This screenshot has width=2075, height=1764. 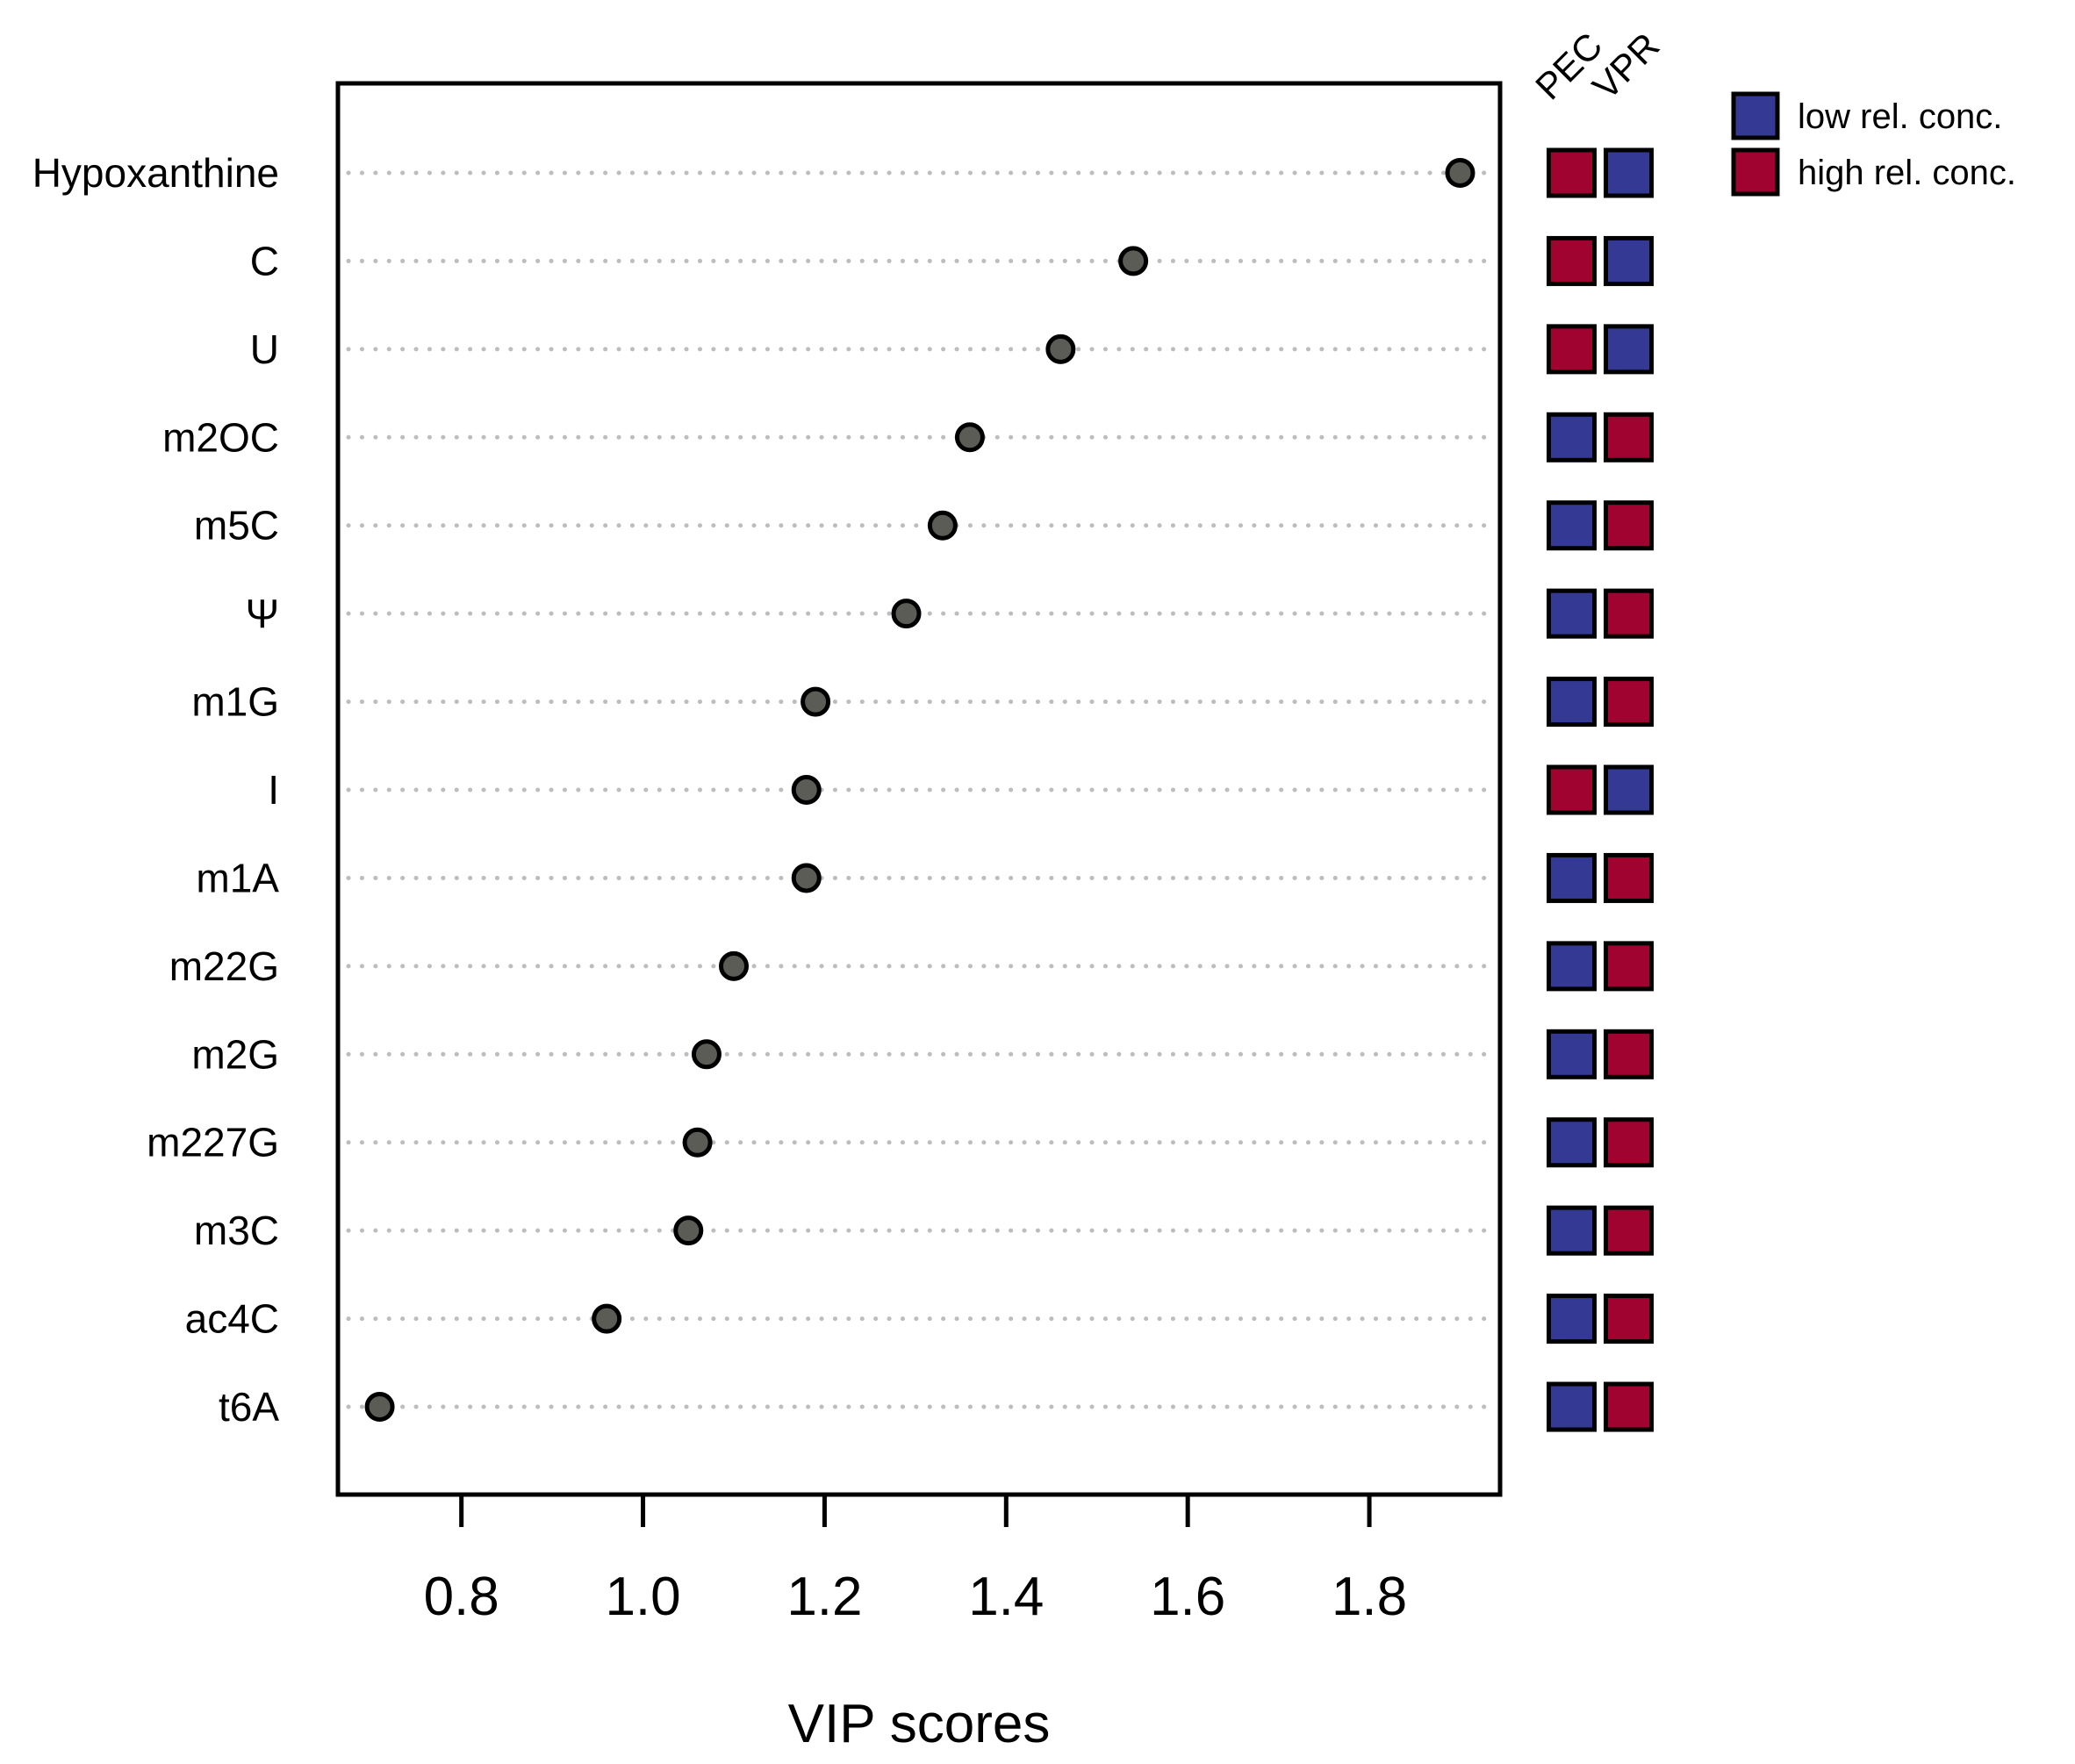 What do you see at coordinates (1907, 173) in the screenshot?
I see `legend-label-high: high rel. conc.` at bounding box center [1907, 173].